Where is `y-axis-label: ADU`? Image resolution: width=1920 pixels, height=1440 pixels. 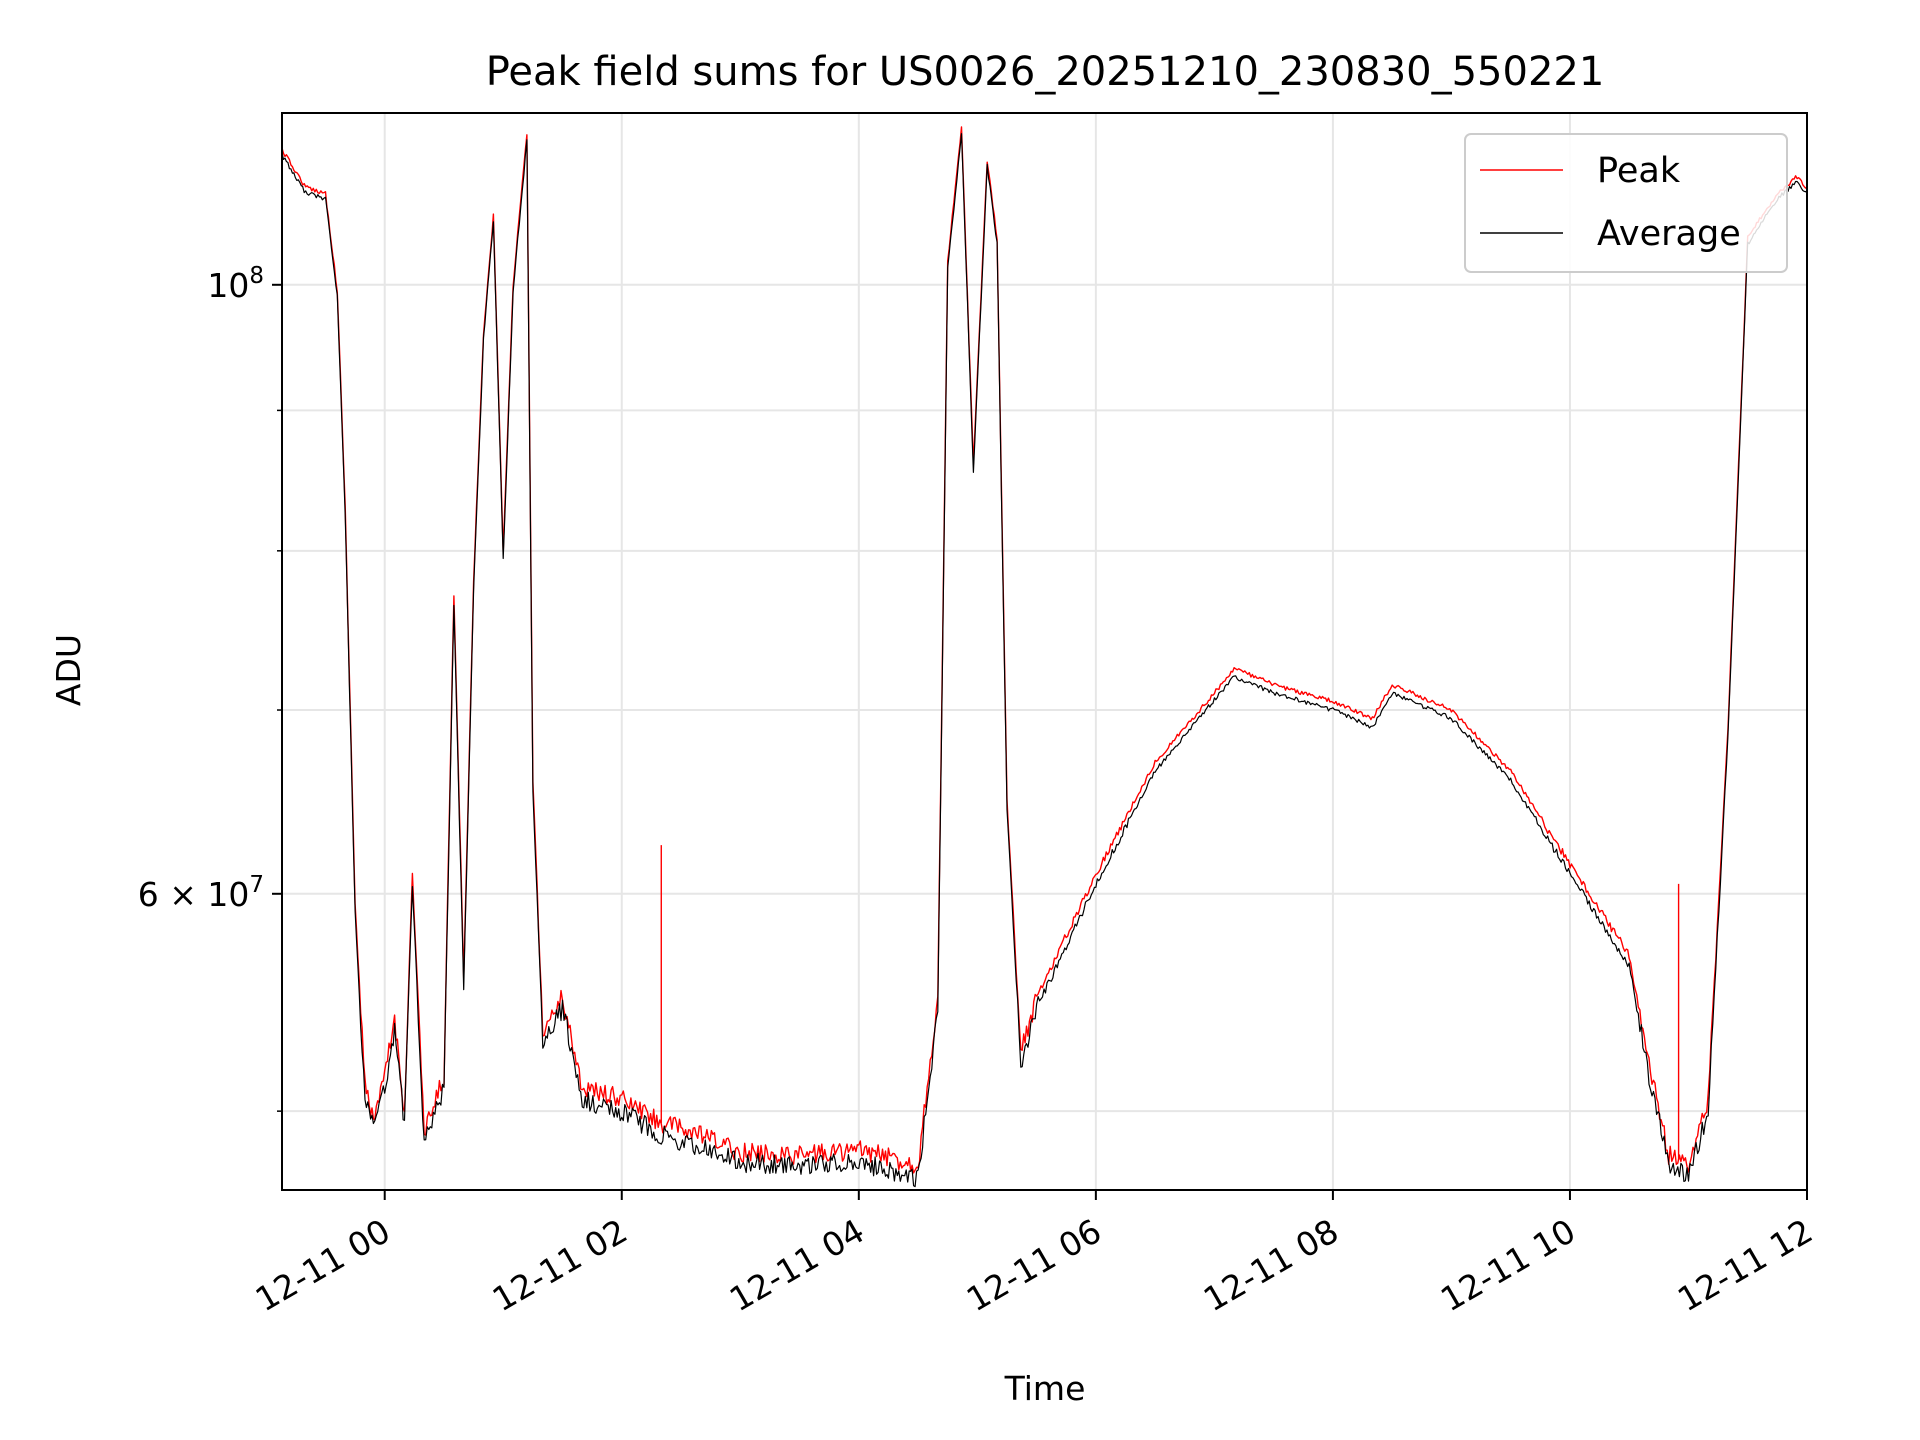 y-axis-label: ADU is located at coordinates (68, 670).